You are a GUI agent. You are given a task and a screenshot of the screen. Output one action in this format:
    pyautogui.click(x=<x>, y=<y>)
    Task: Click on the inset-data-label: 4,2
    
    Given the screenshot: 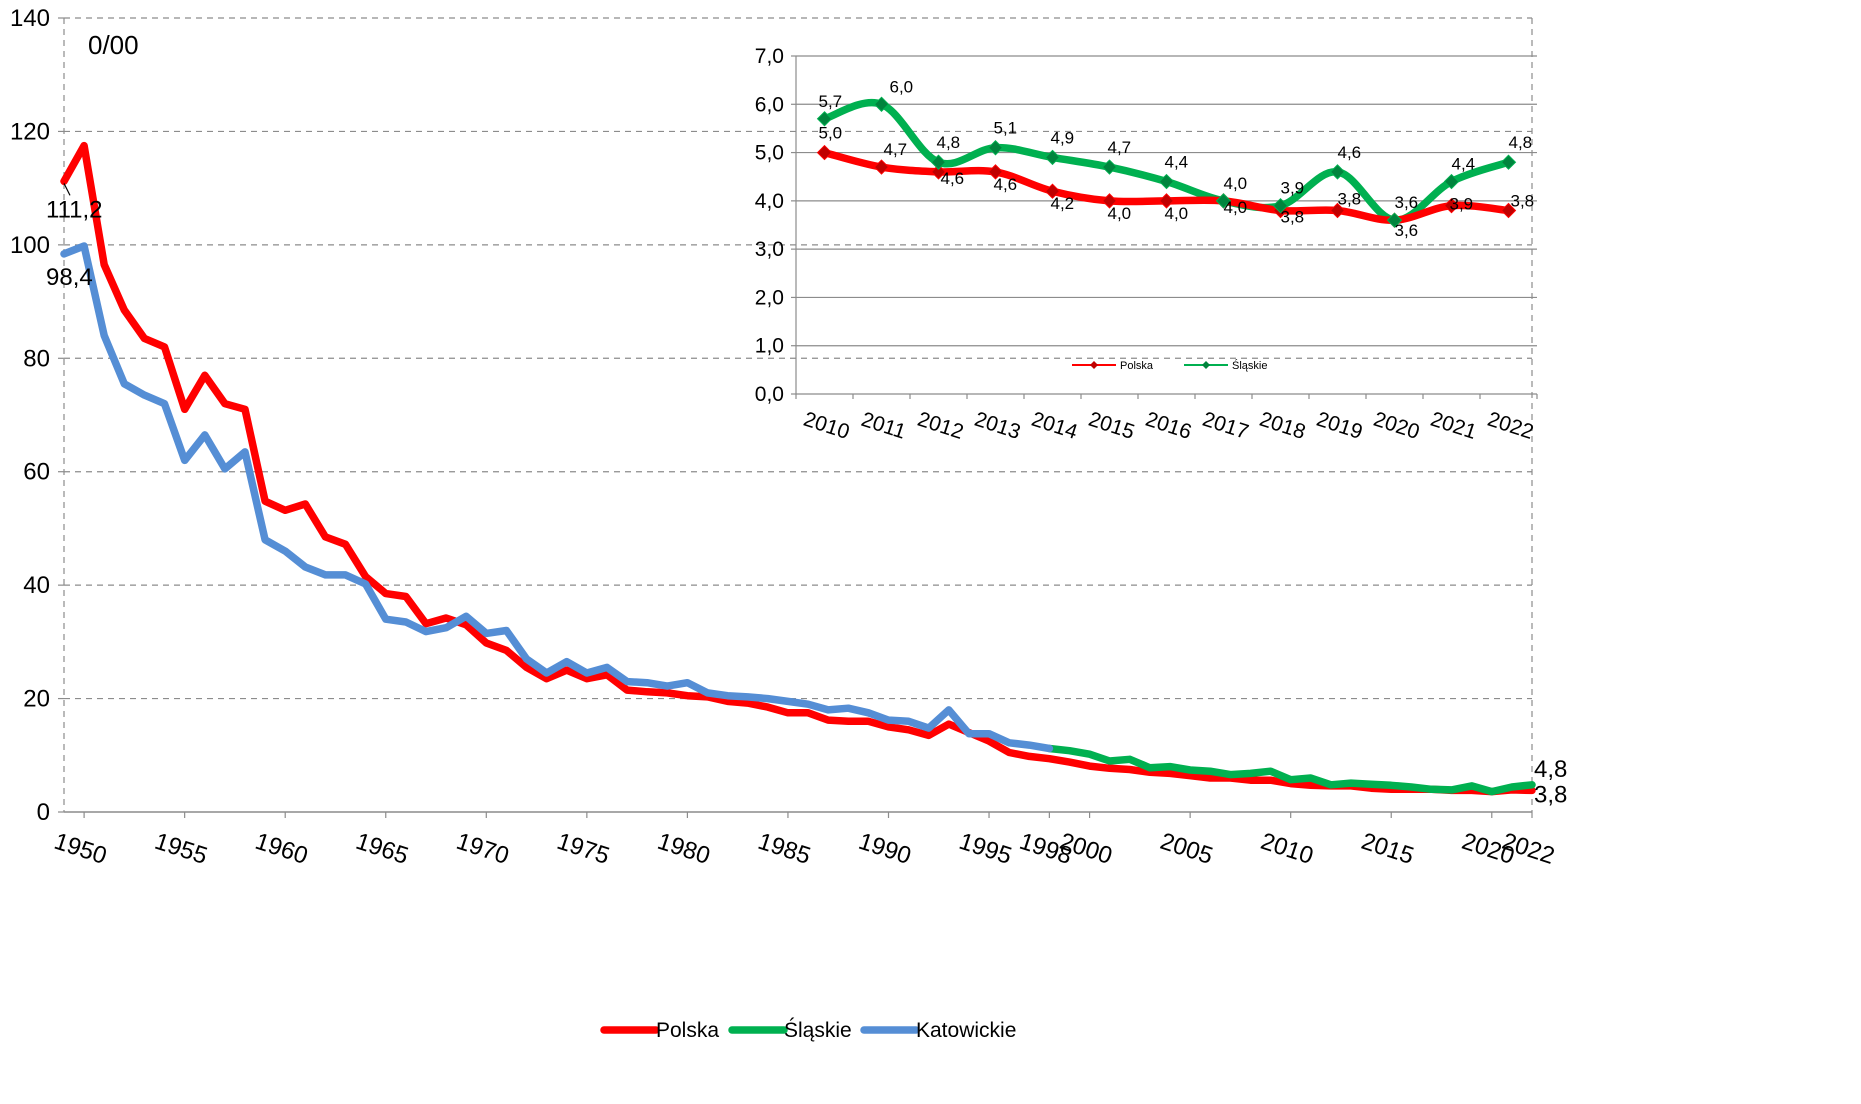 What is the action you would take?
    pyautogui.click(x=1063, y=203)
    